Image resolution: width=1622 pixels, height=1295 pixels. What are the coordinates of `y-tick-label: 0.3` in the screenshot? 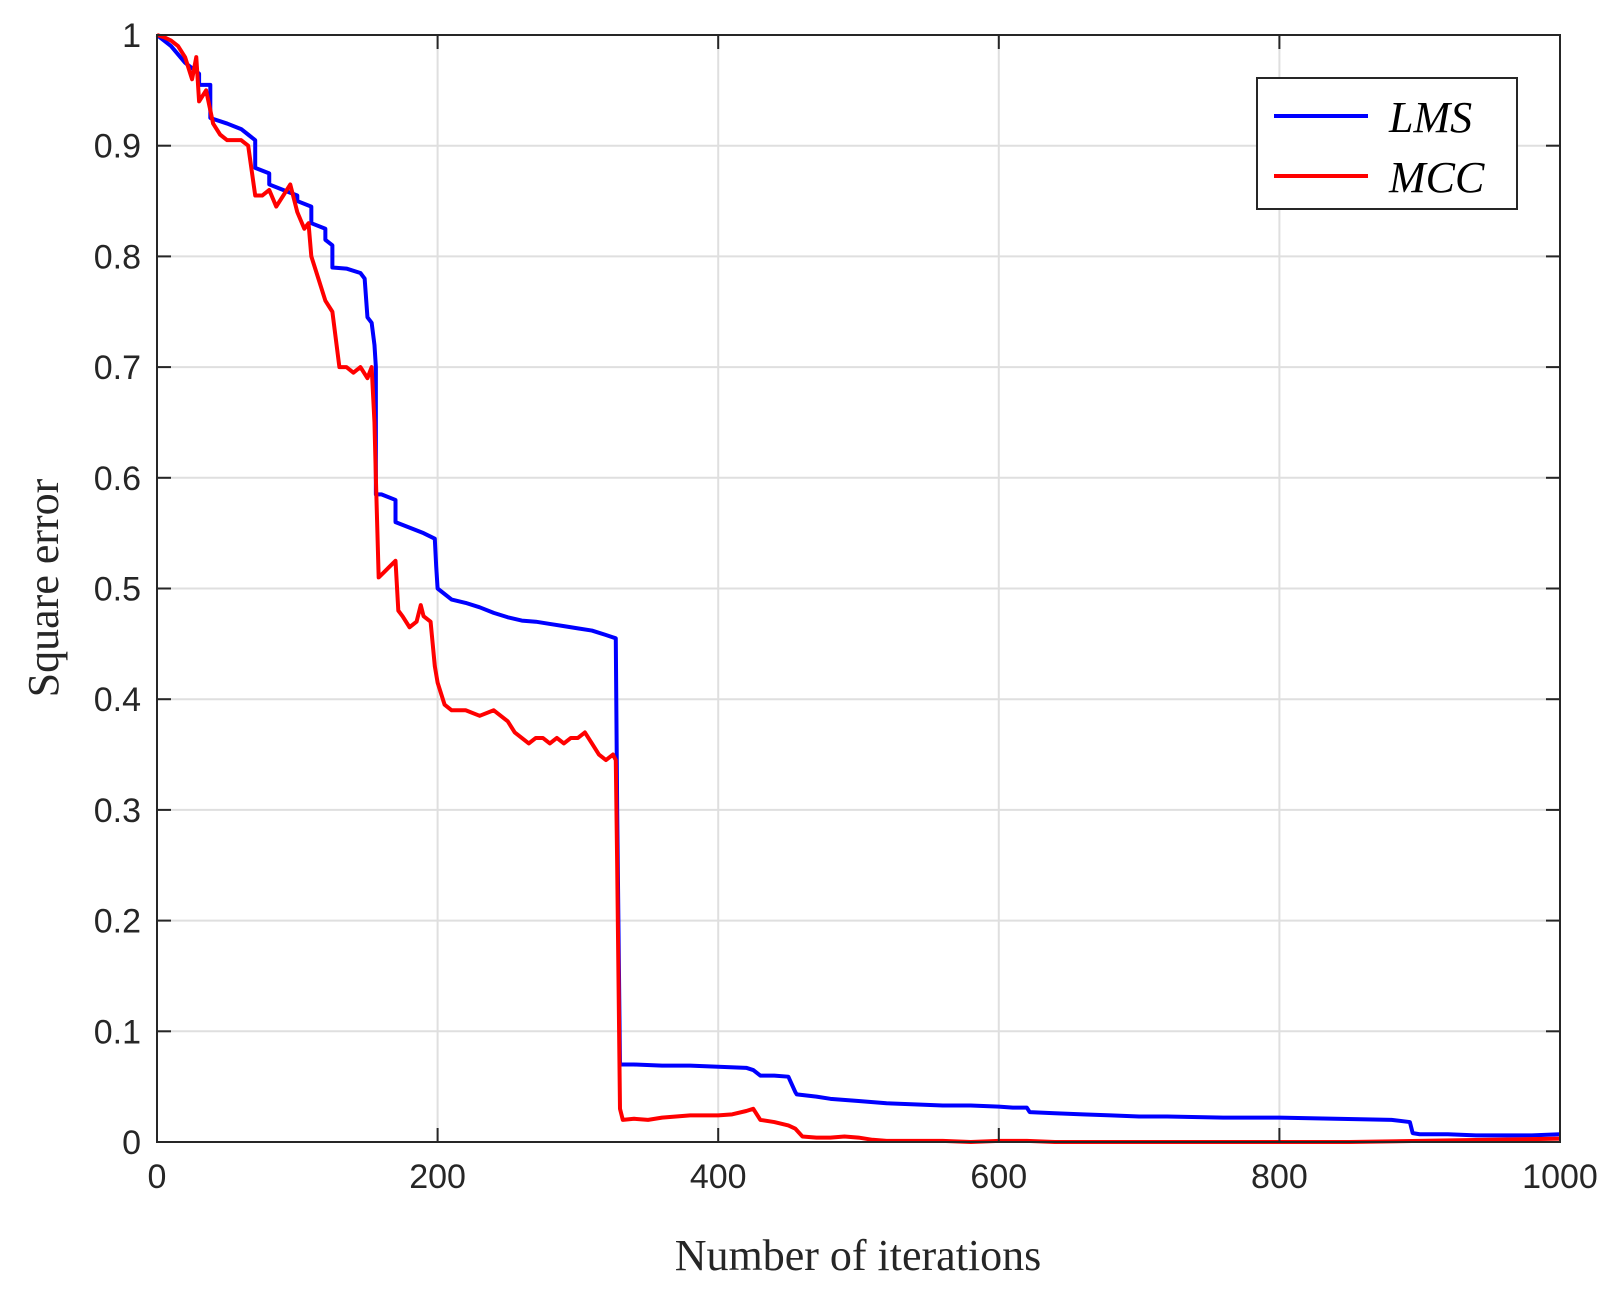 It's located at (117, 811).